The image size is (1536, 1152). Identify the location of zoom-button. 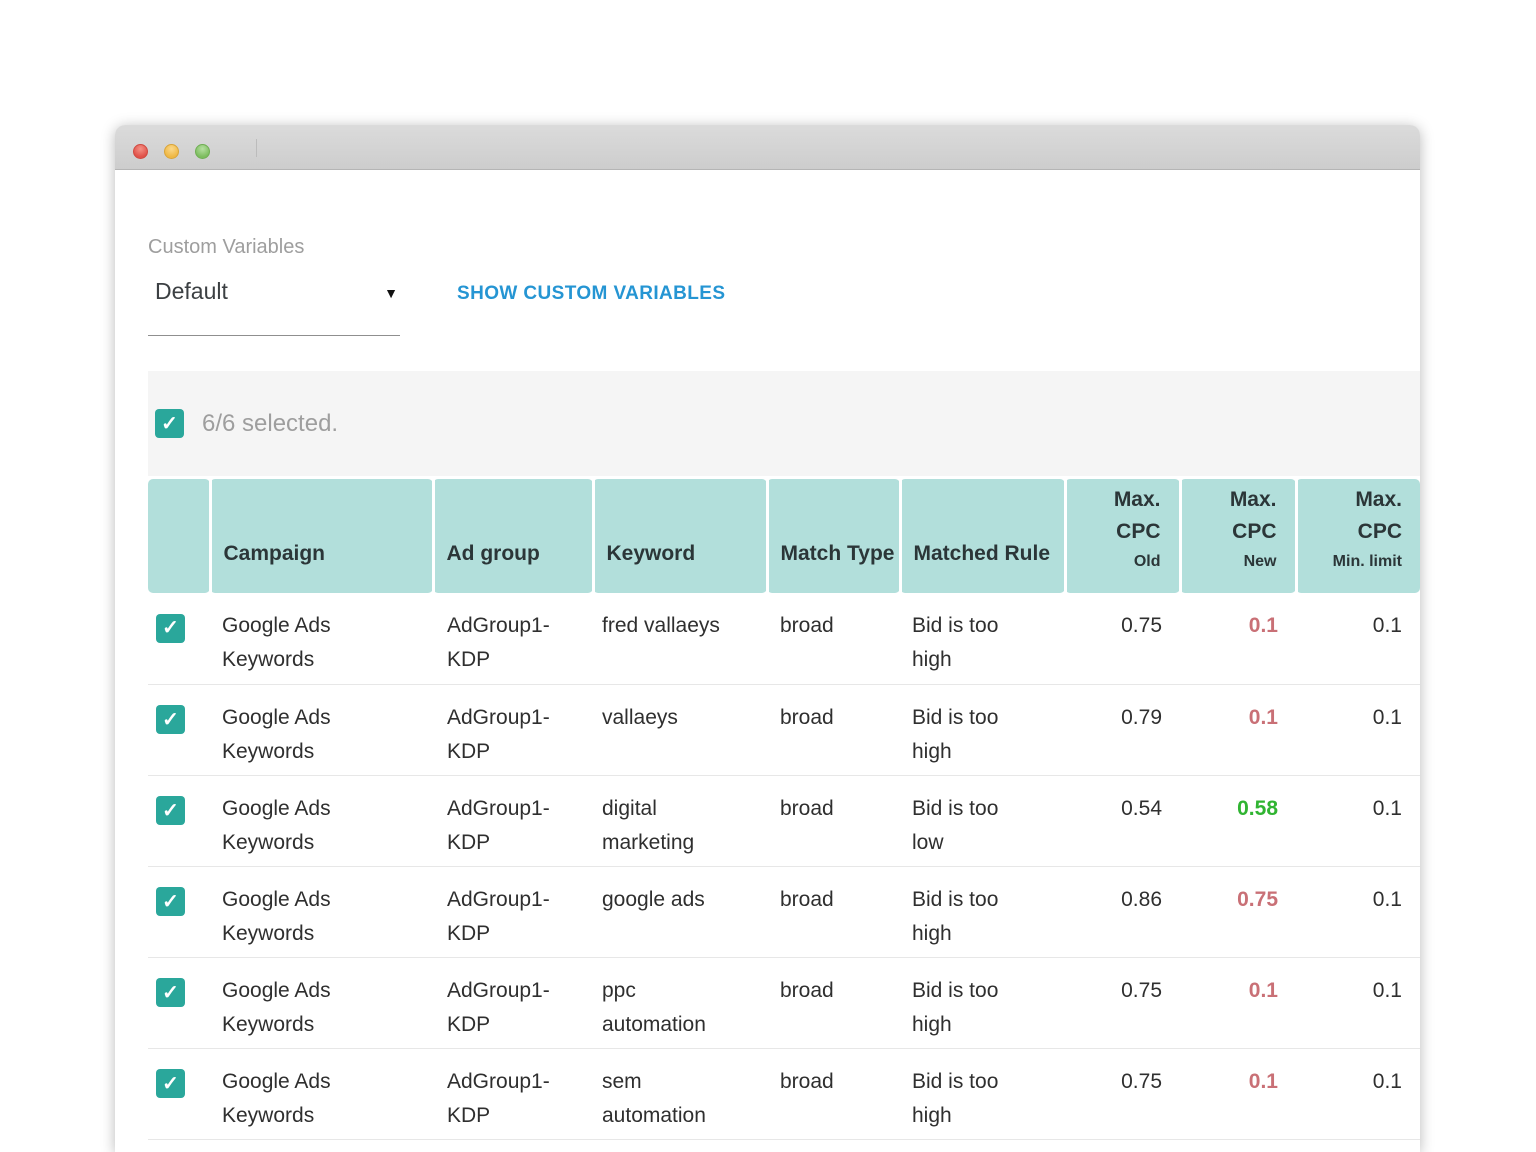
(202, 151).